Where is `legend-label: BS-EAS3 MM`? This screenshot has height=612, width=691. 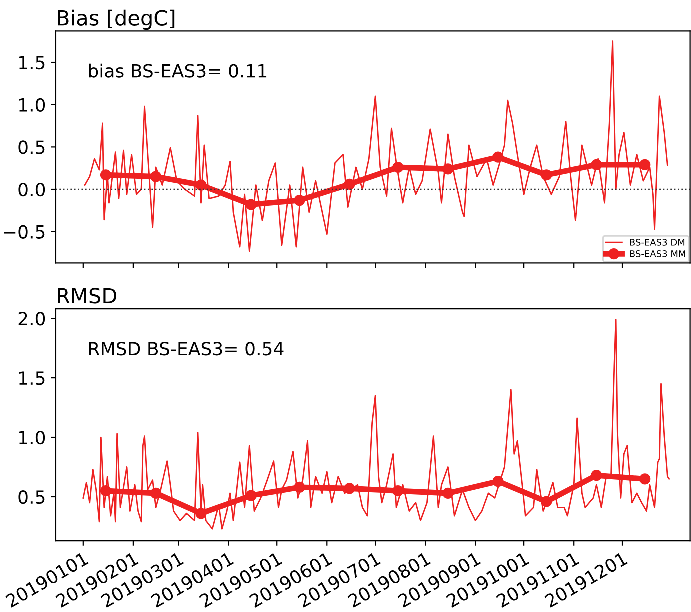 legend-label: BS-EAS3 MM is located at coordinates (658, 254).